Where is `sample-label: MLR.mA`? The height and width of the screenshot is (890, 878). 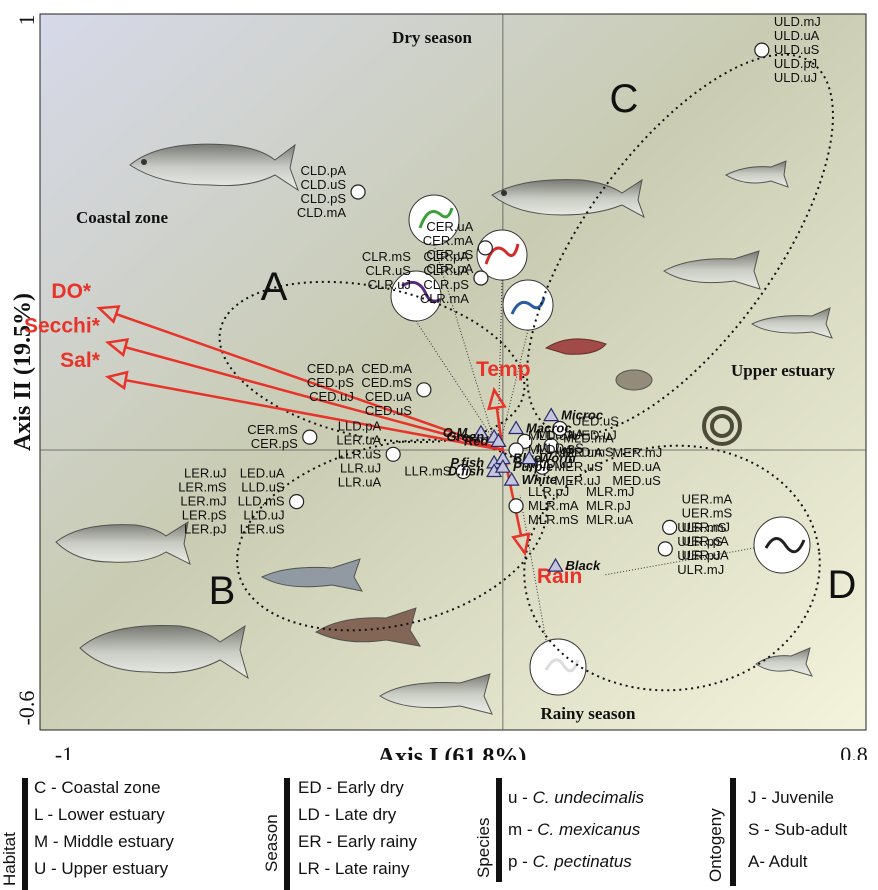
sample-label: MLR.mA is located at coordinates (553, 505).